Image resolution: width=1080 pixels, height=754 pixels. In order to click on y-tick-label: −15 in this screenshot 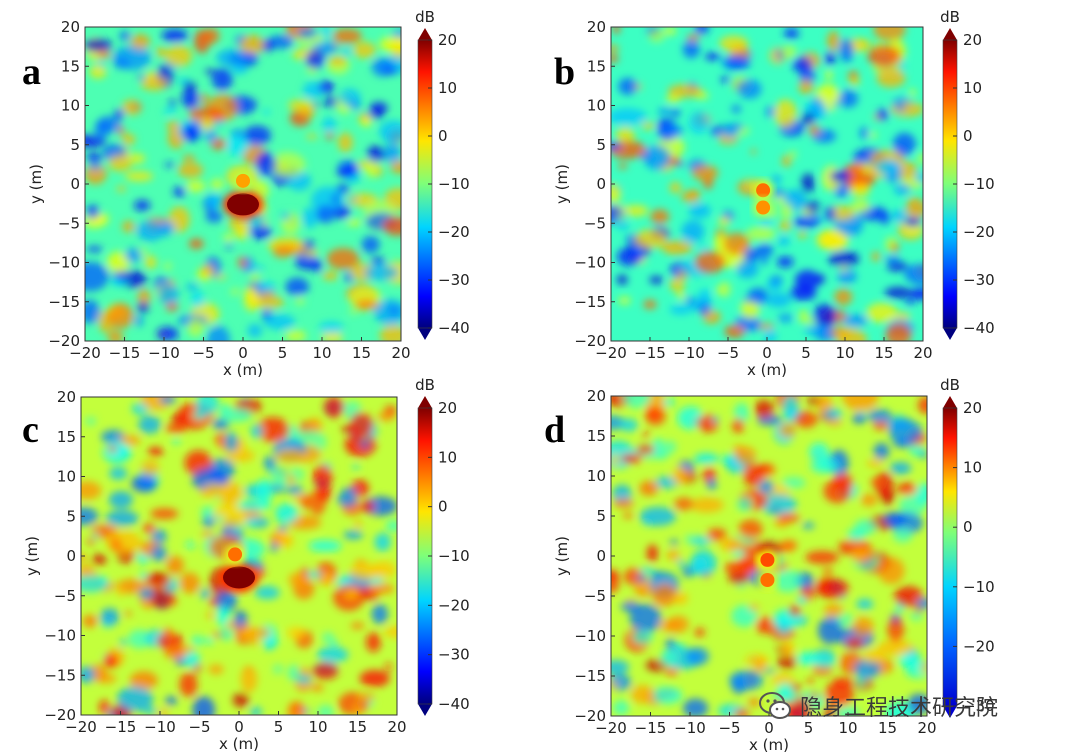, I will do `click(590, 302)`.